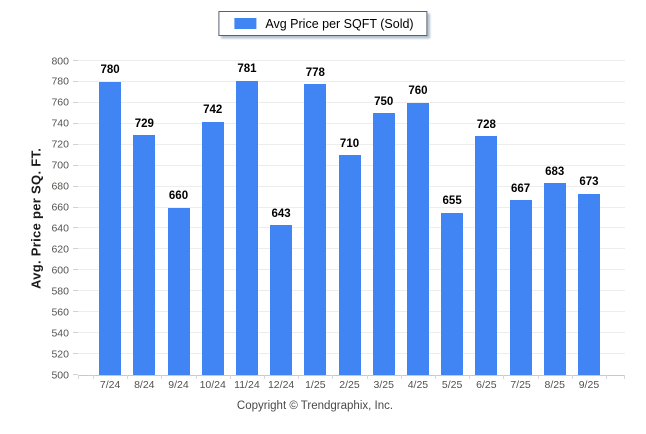  What do you see at coordinates (281, 213) in the screenshot?
I see `bar-value-label: 643` at bounding box center [281, 213].